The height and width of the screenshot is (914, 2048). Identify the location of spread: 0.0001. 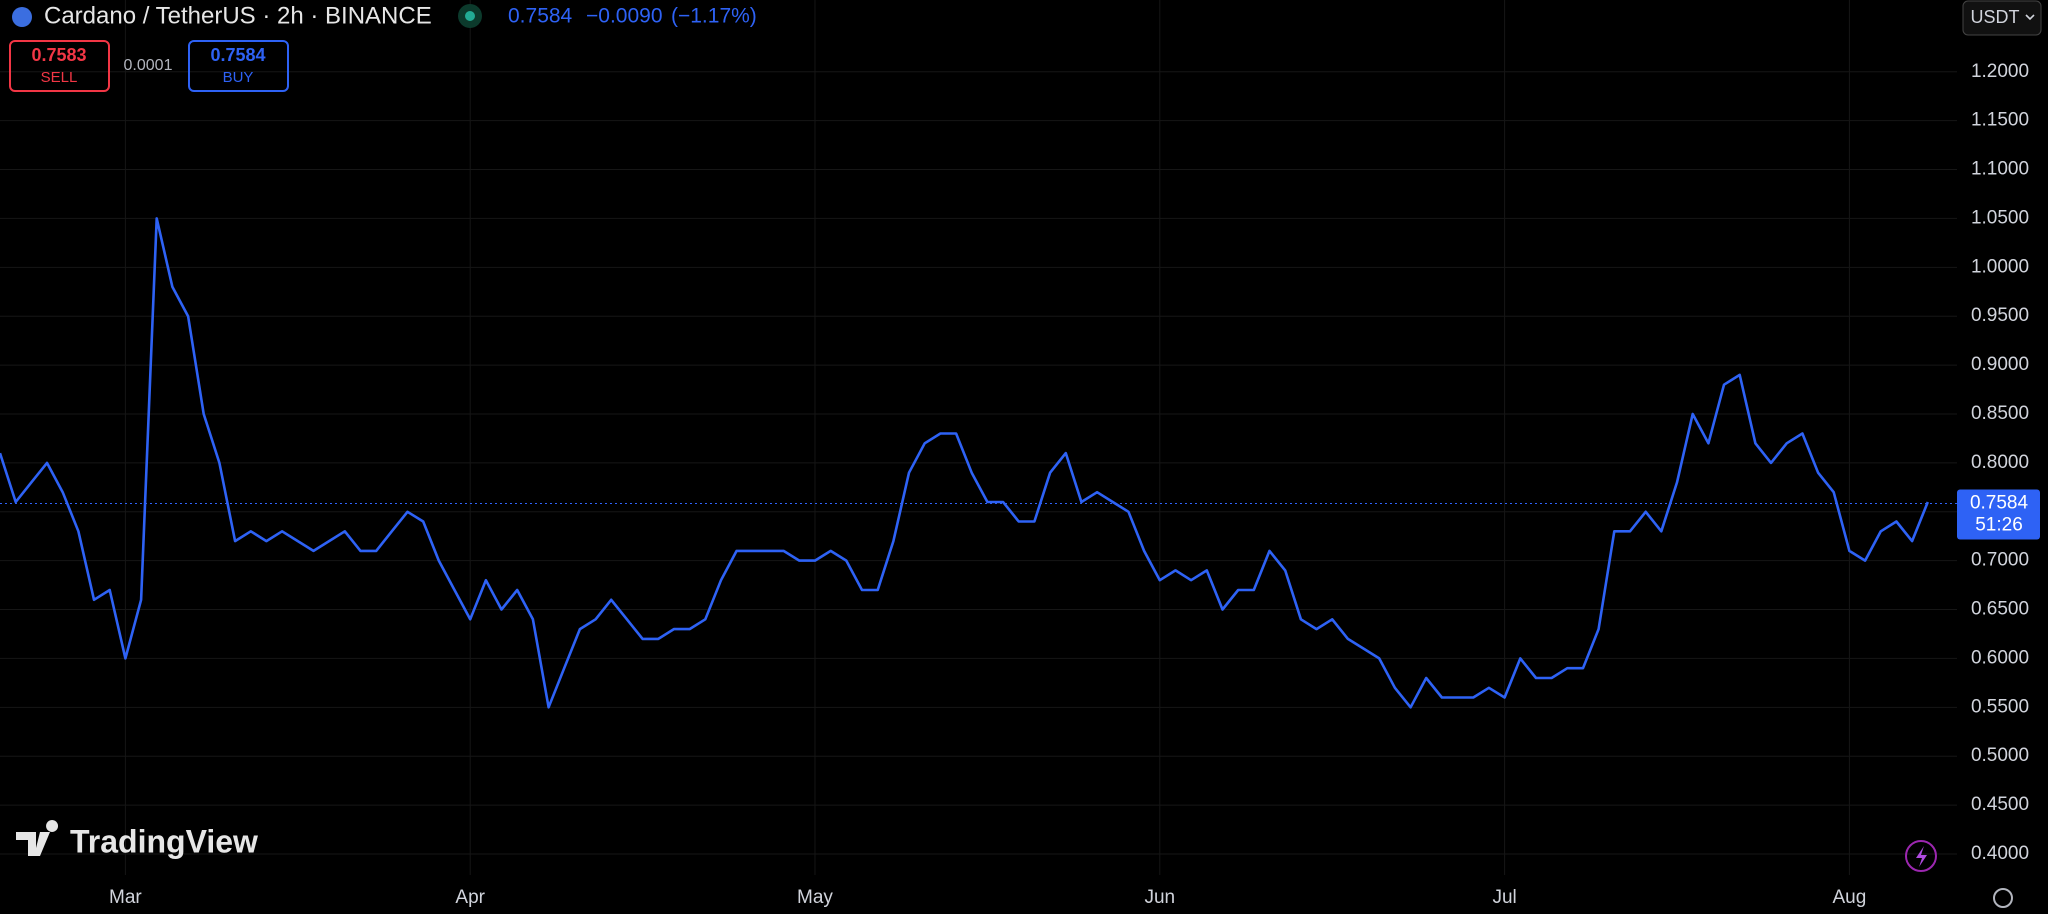
(148, 65).